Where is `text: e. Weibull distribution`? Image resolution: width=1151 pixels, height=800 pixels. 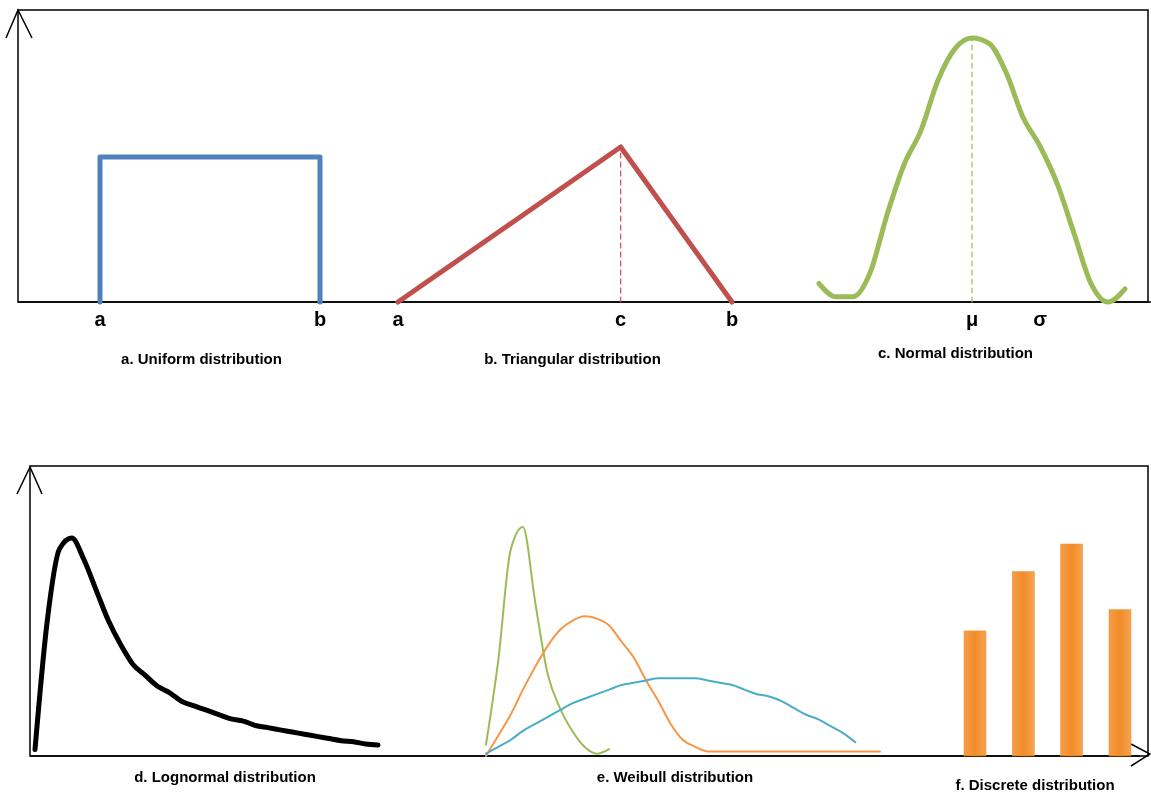
text: e. Weibull distribution is located at coordinates (675, 776).